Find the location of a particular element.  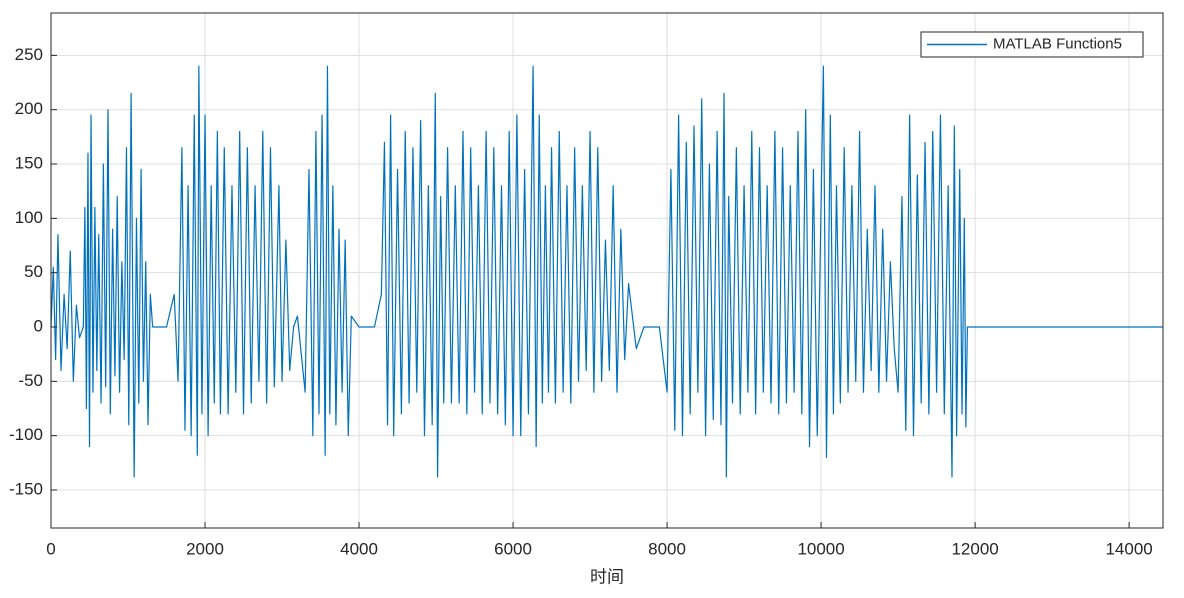

y-tick-label: -100 is located at coordinates (26, 434).